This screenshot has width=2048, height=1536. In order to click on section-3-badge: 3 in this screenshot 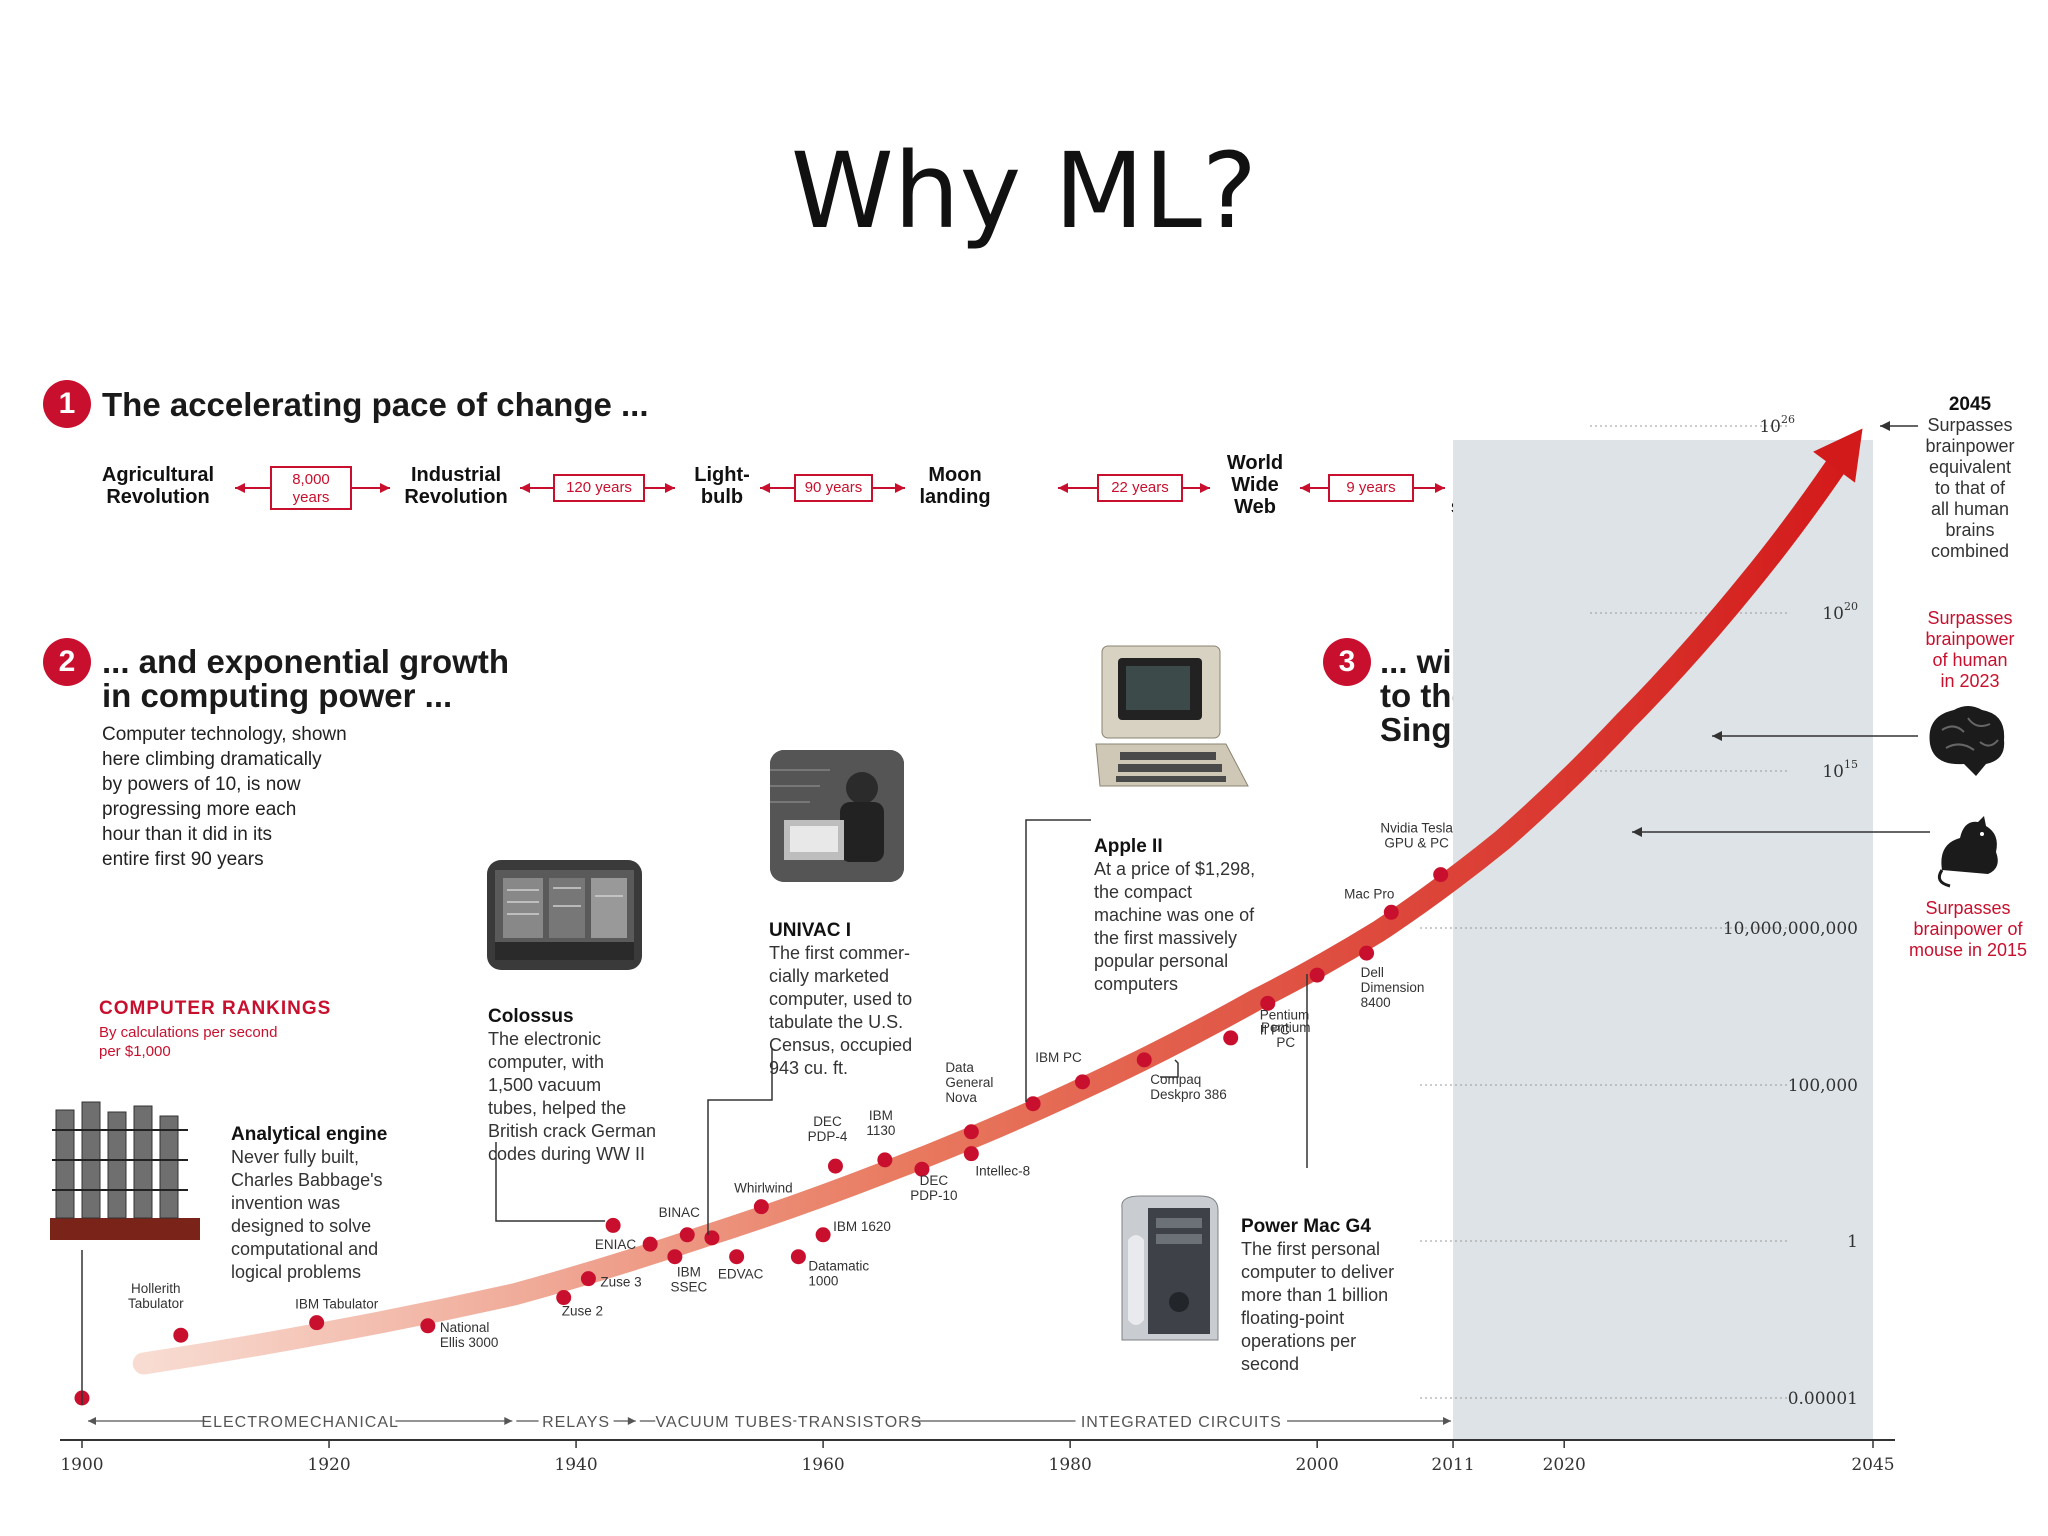, I will do `click(1347, 662)`.